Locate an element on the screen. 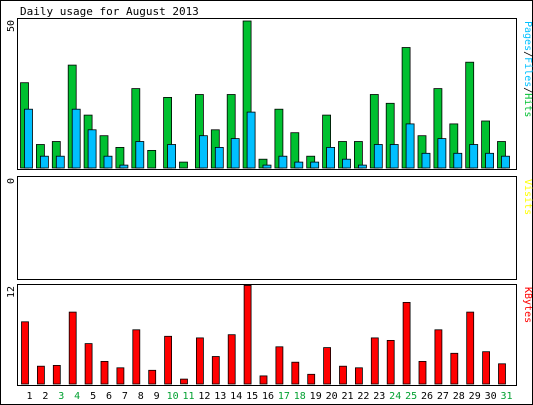 The height and width of the screenshot is (405, 533). x-tick-label-day-13: 13 is located at coordinates (220, 396).